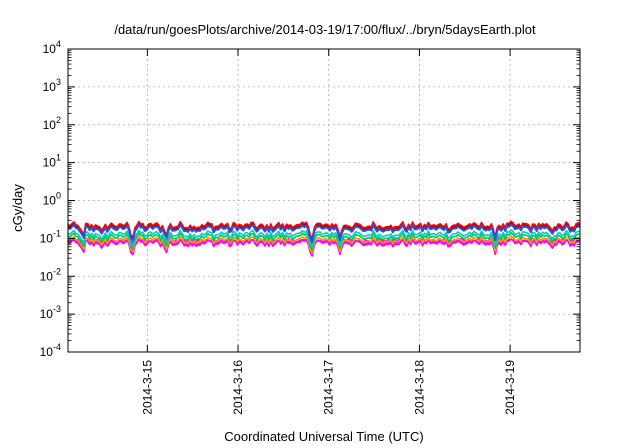 This screenshot has height=448, width=640. I want to click on x-tick-label: 2014-3-19, so click(510, 387).